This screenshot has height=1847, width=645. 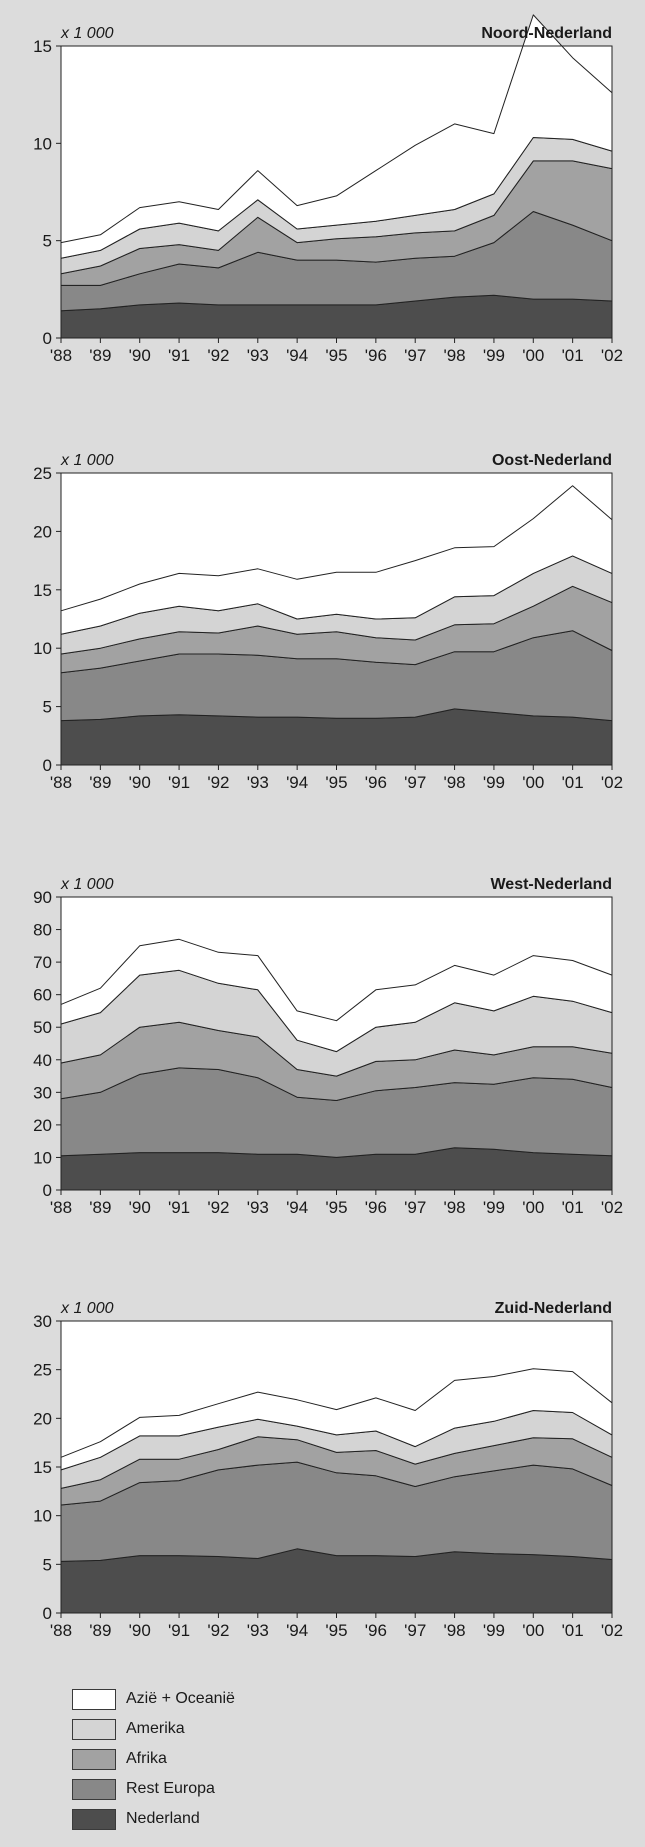 I want to click on legend-item: Azië + Oceanië, so click(x=222, y=1699).